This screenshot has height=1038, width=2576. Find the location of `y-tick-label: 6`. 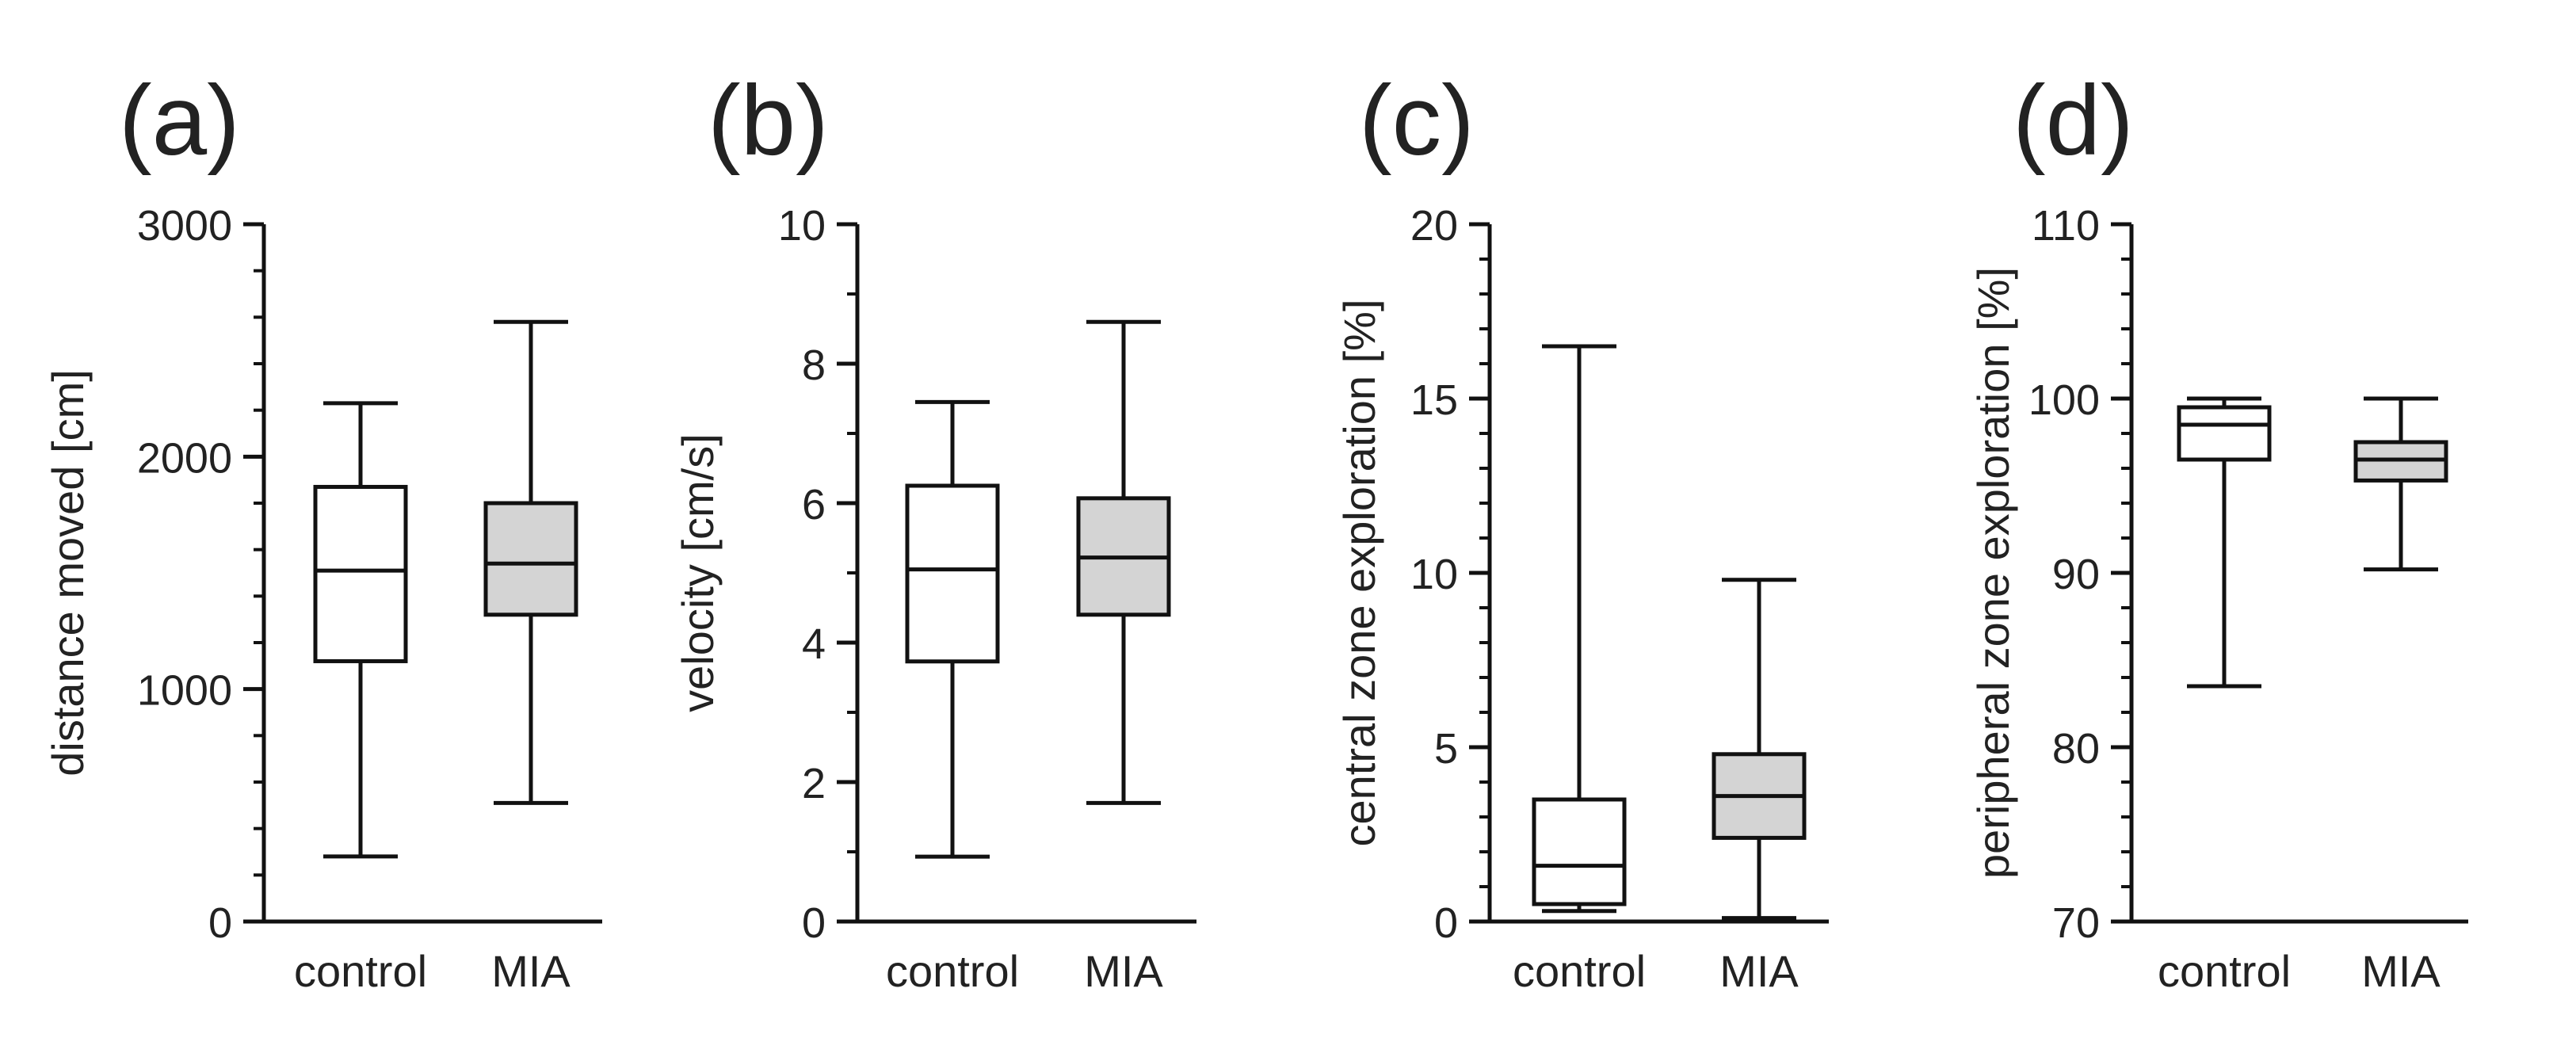

y-tick-label: 6 is located at coordinates (814, 505).